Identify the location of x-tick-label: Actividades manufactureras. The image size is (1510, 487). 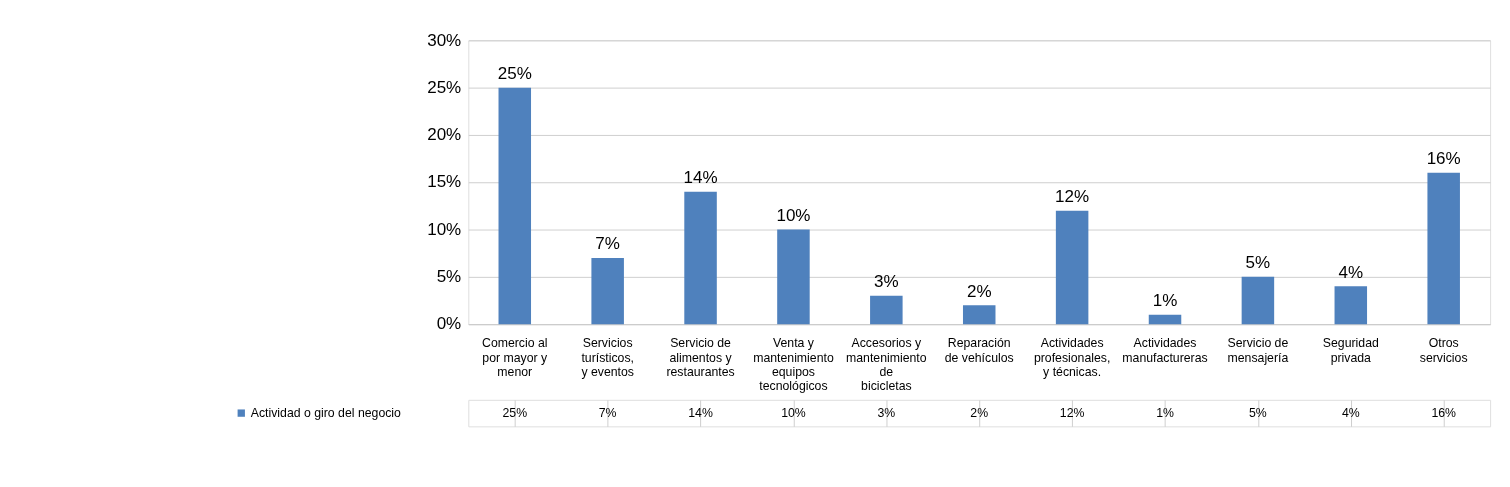
(1165, 350).